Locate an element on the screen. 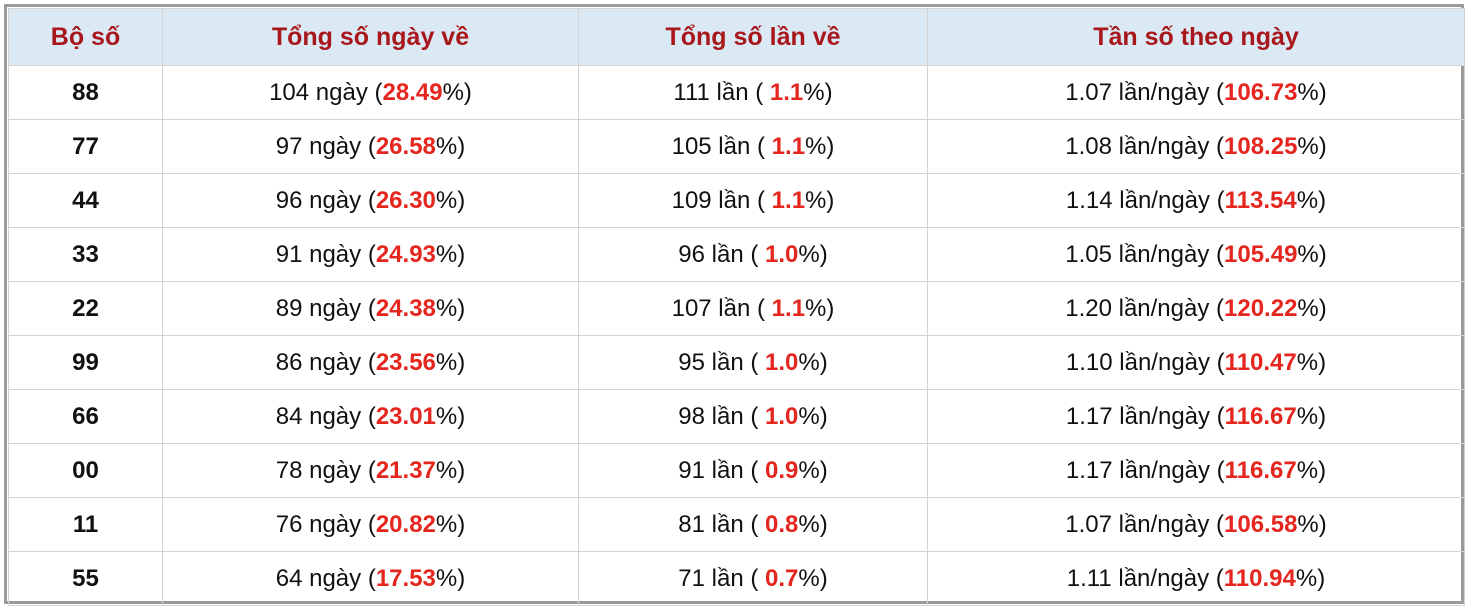 The image size is (1474, 608). times-cell: 71 lần ( 0.7%) is located at coordinates (753, 578).